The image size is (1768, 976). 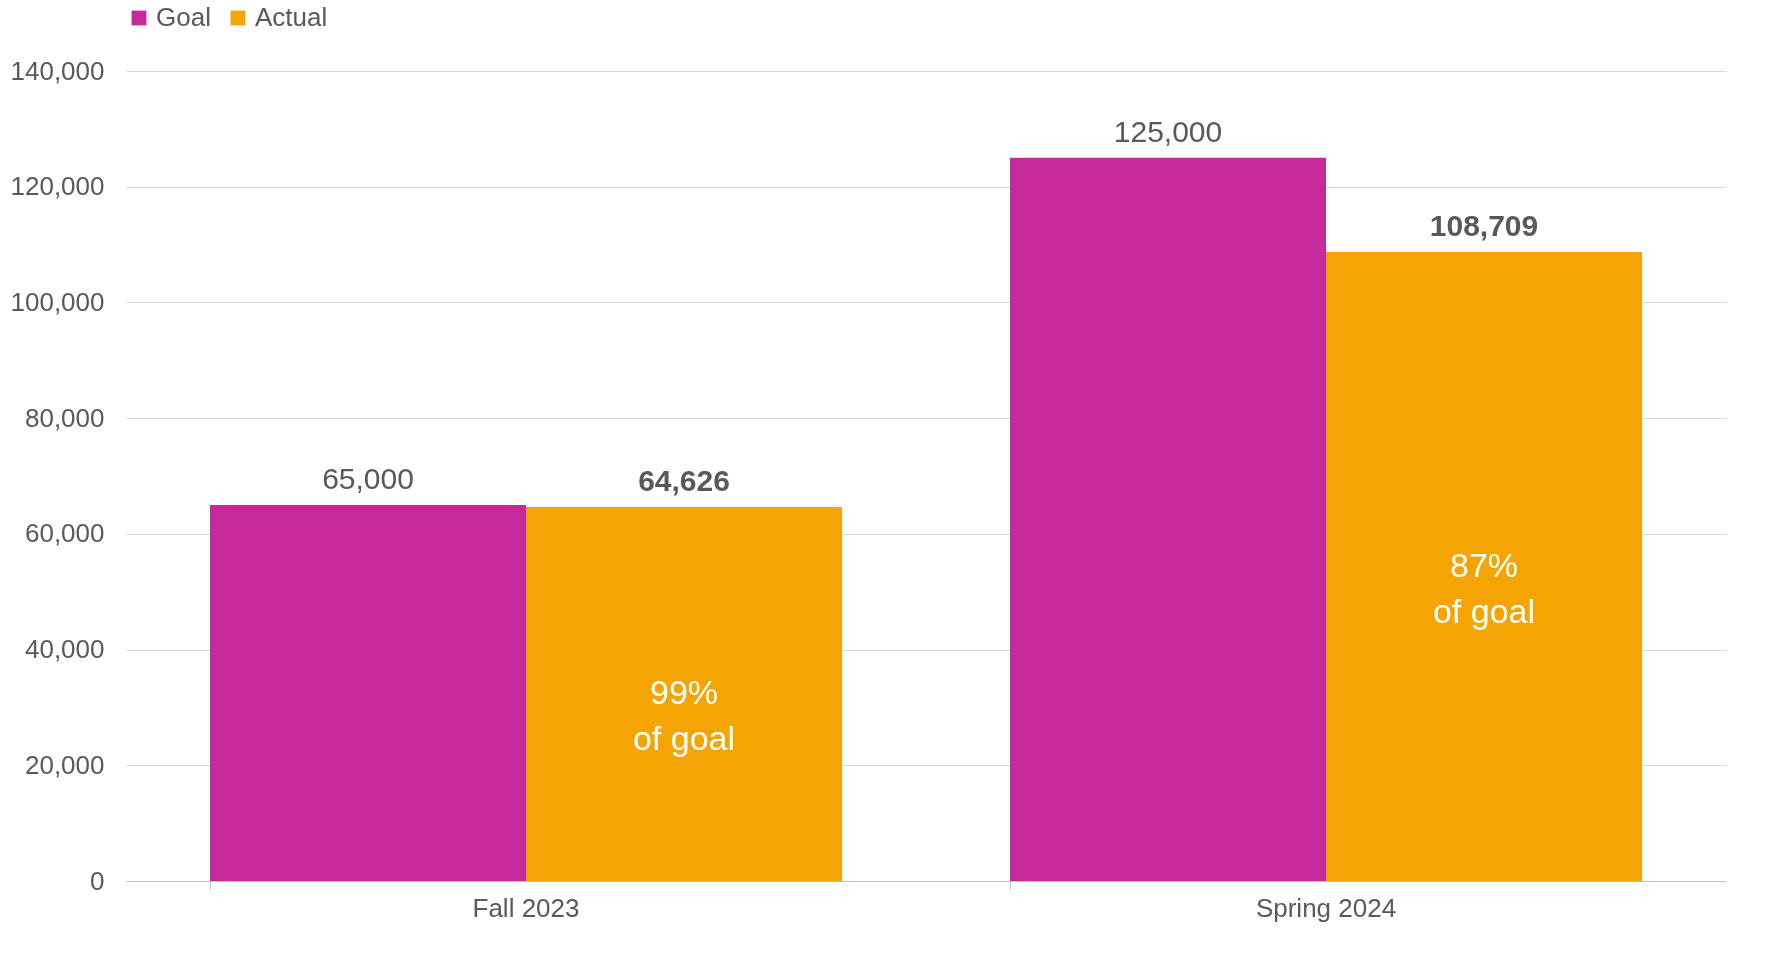 I want to click on legend-label: Goal, so click(x=183, y=17).